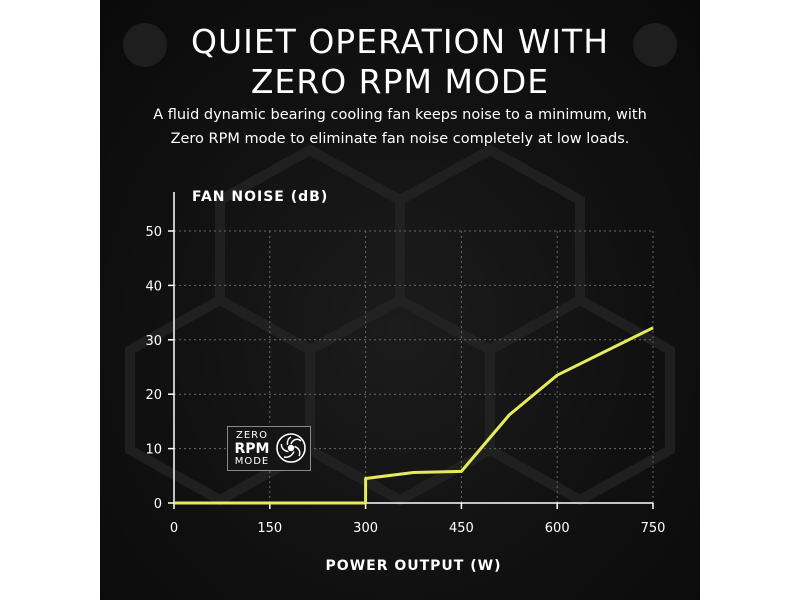  What do you see at coordinates (291, 448) in the screenshot?
I see `fan-icon` at bounding box center [291, 448].